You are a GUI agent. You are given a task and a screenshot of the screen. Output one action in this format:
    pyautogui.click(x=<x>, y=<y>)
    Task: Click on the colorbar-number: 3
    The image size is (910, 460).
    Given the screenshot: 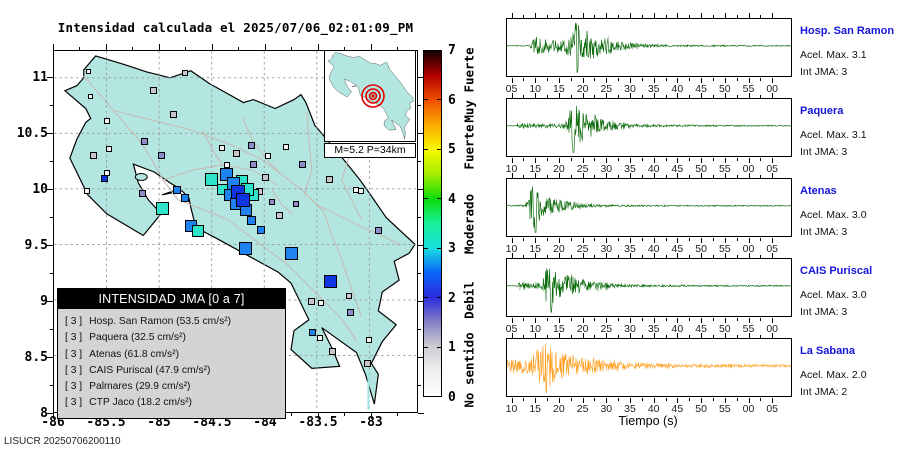 What is the action you would take?
    pyautogui.click(x=452, y=249)
    